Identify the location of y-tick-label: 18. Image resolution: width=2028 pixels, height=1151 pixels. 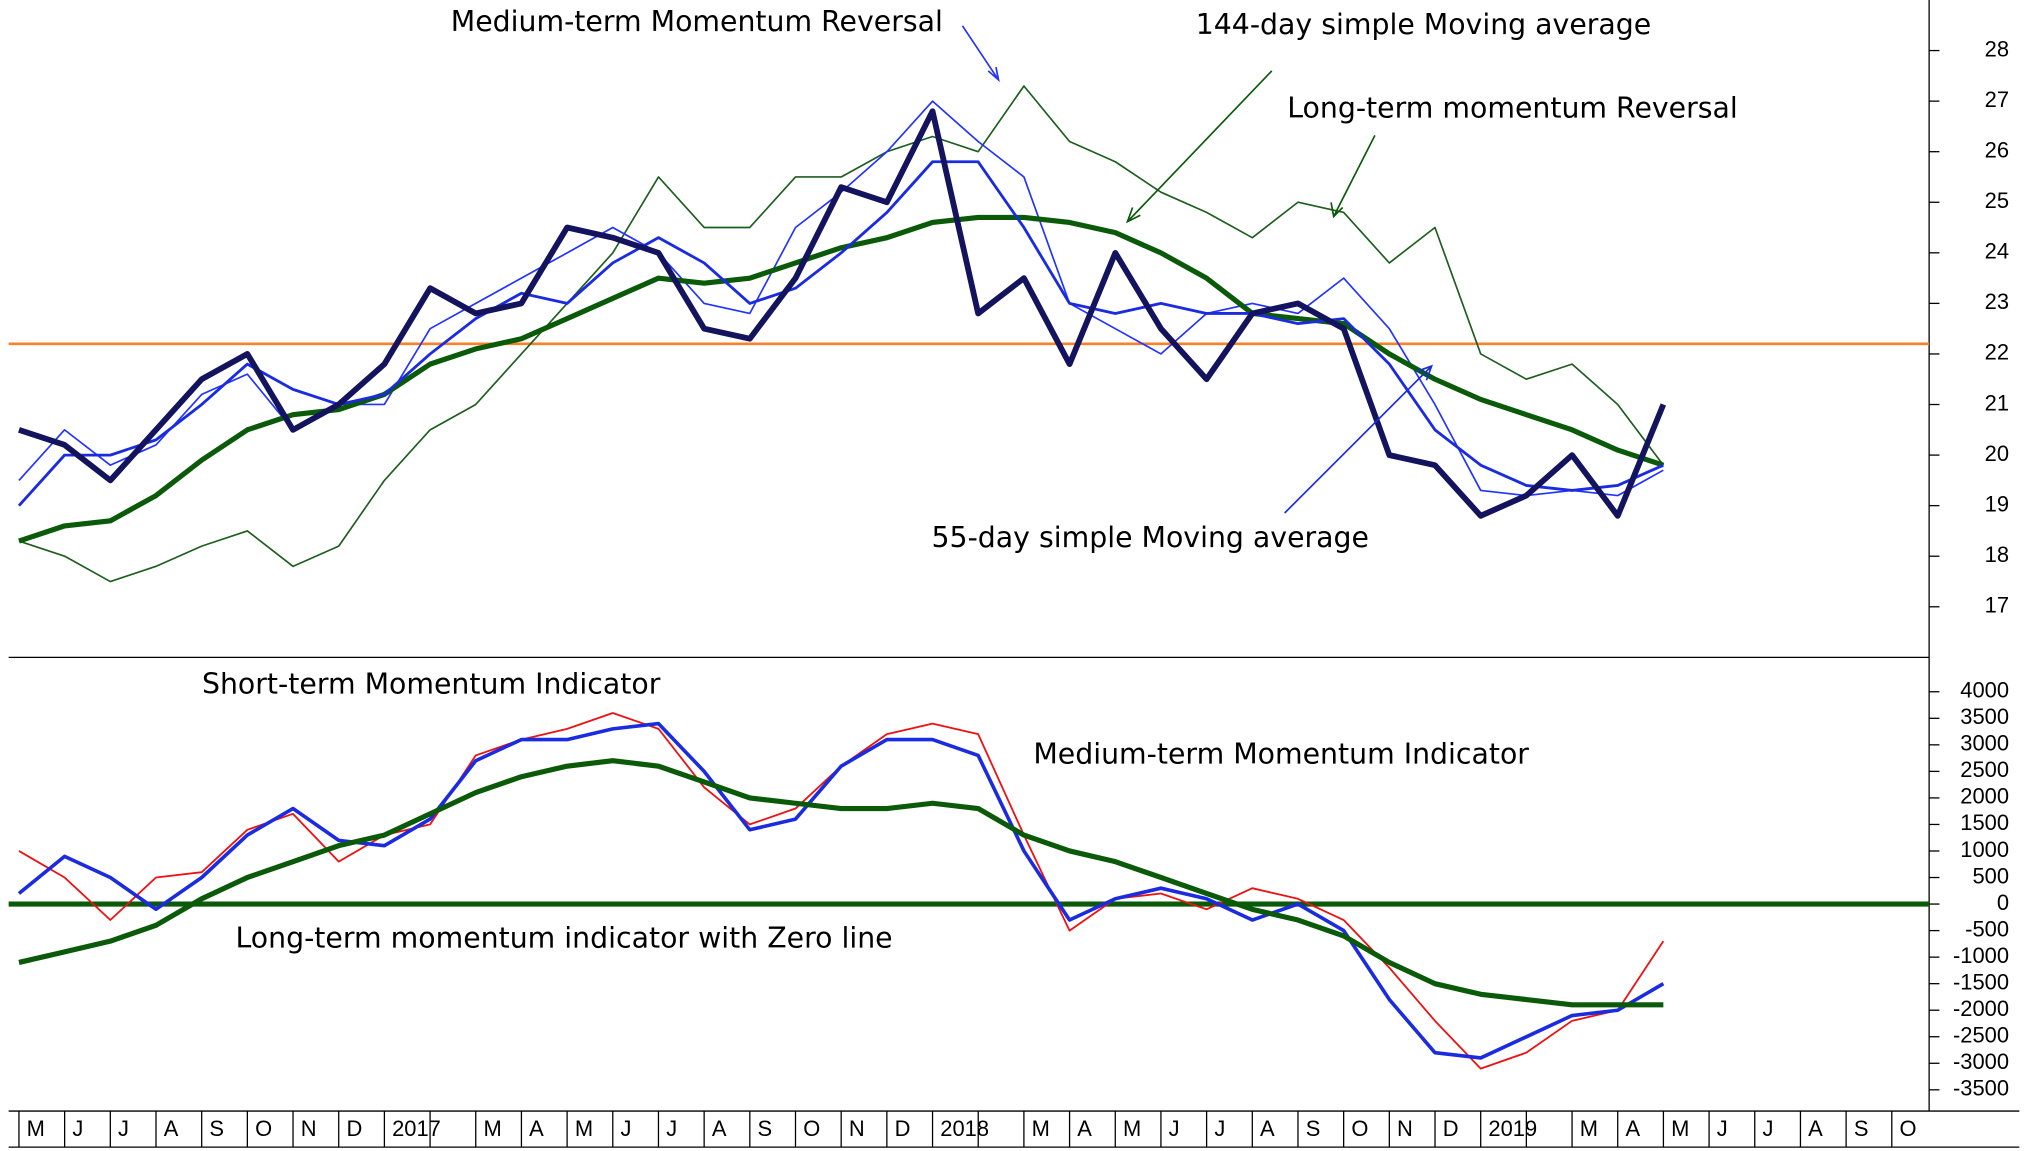
(1997, 554).